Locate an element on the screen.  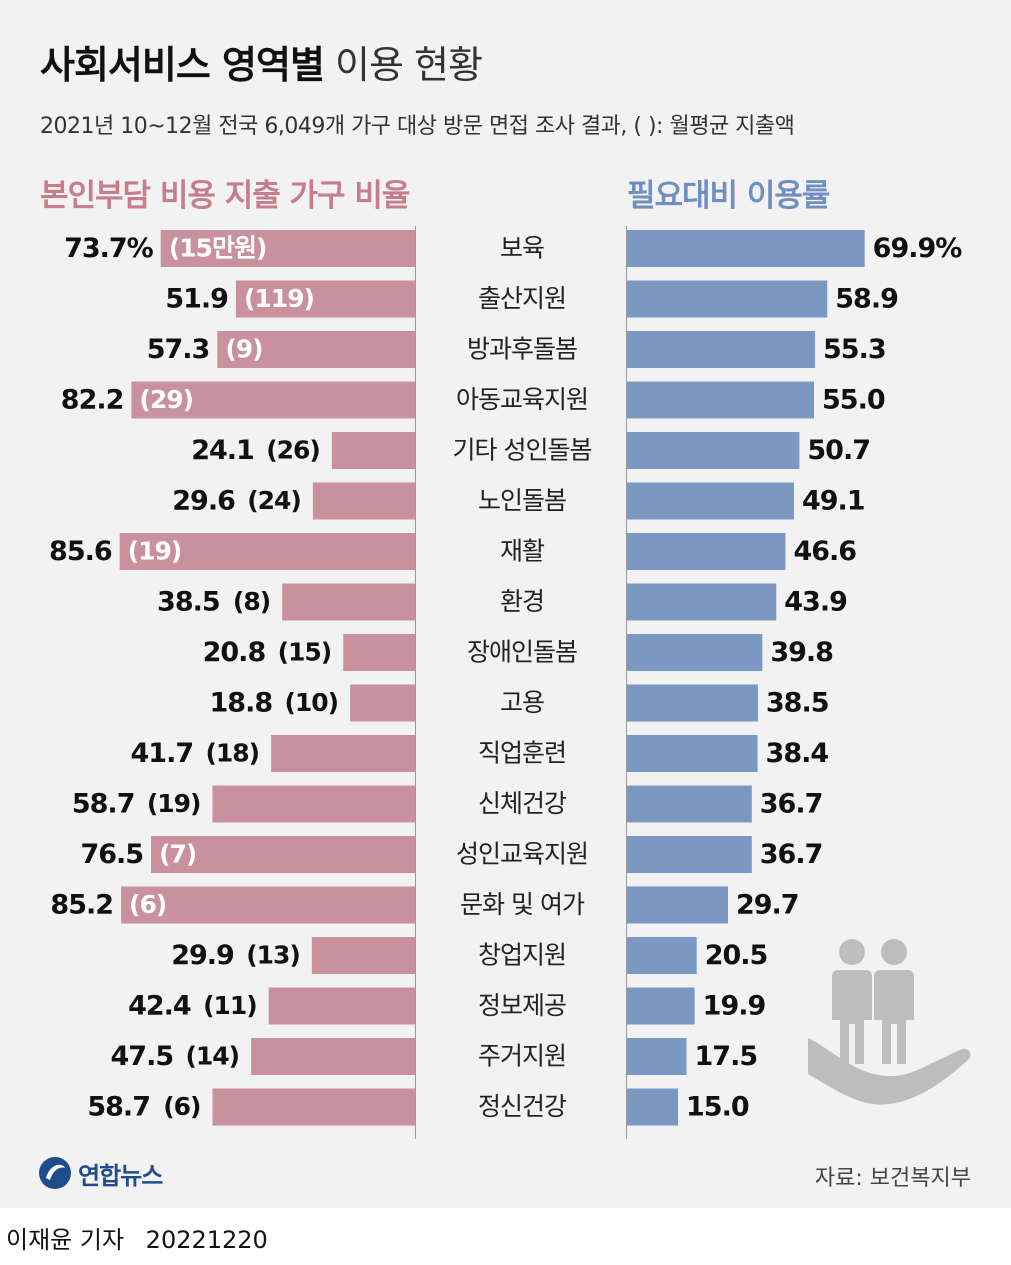
category-label: 정신건강 is located at coordinates (522, 1106).